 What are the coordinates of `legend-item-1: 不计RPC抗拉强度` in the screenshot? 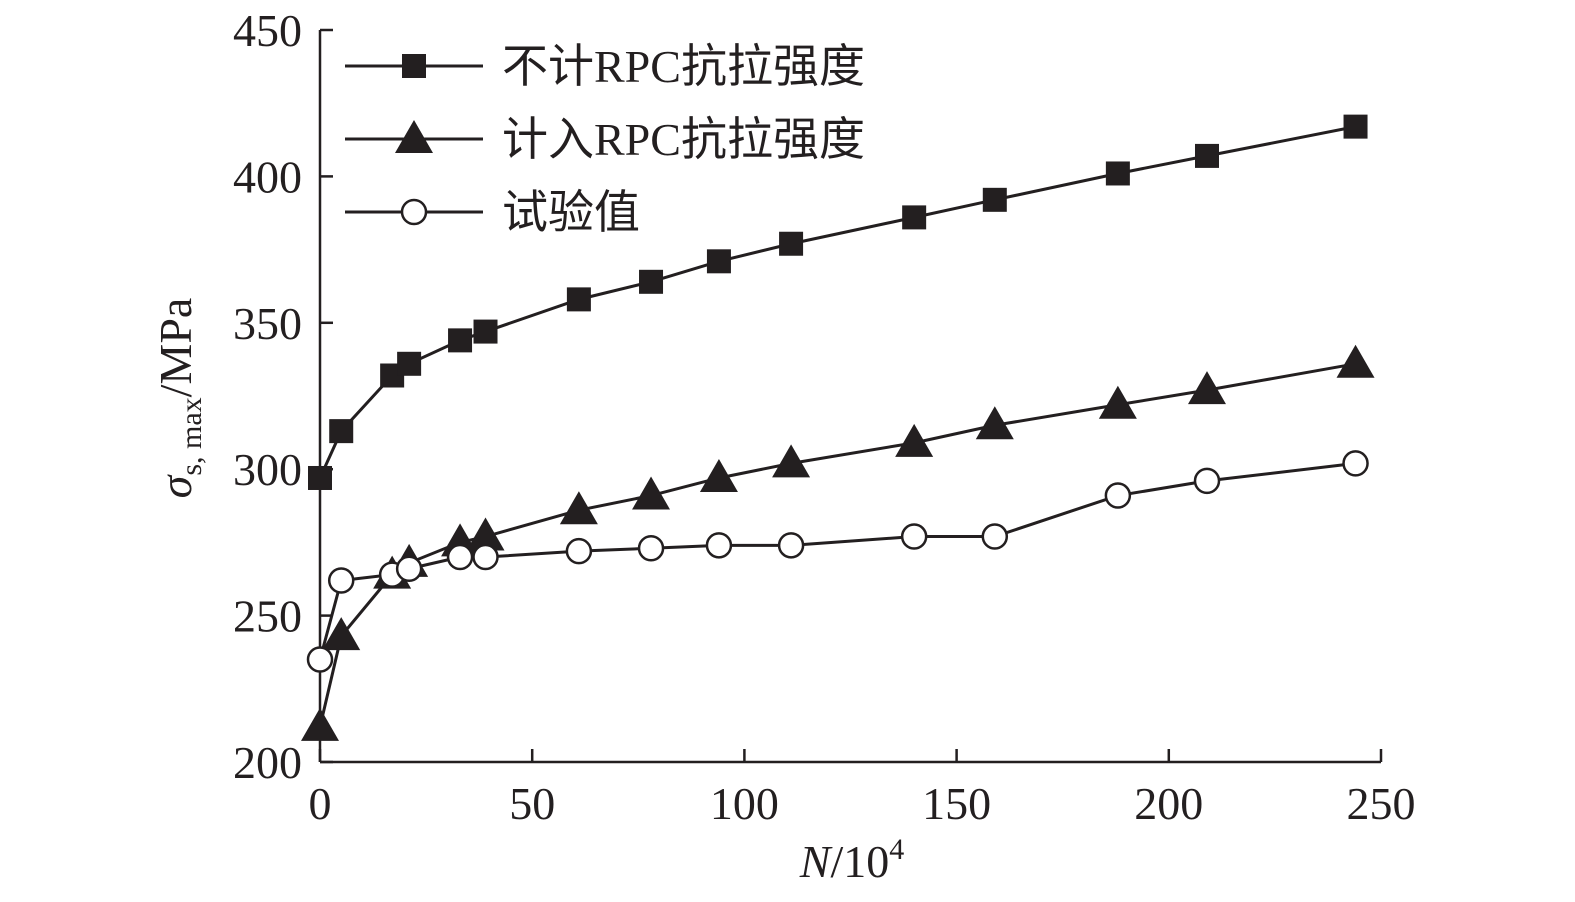 It's located at (605, 66).